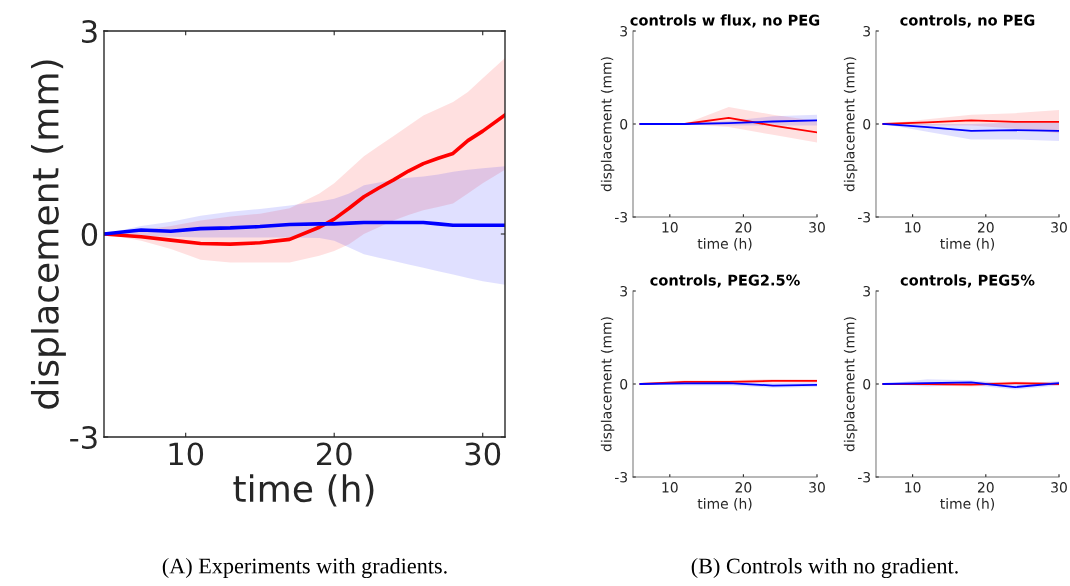 This screenshot has height=586, width=1070. Describe the element at coordinates (725, 281) in the screenshot. I see `chart-title: controls, PEG2.5%` at that location.